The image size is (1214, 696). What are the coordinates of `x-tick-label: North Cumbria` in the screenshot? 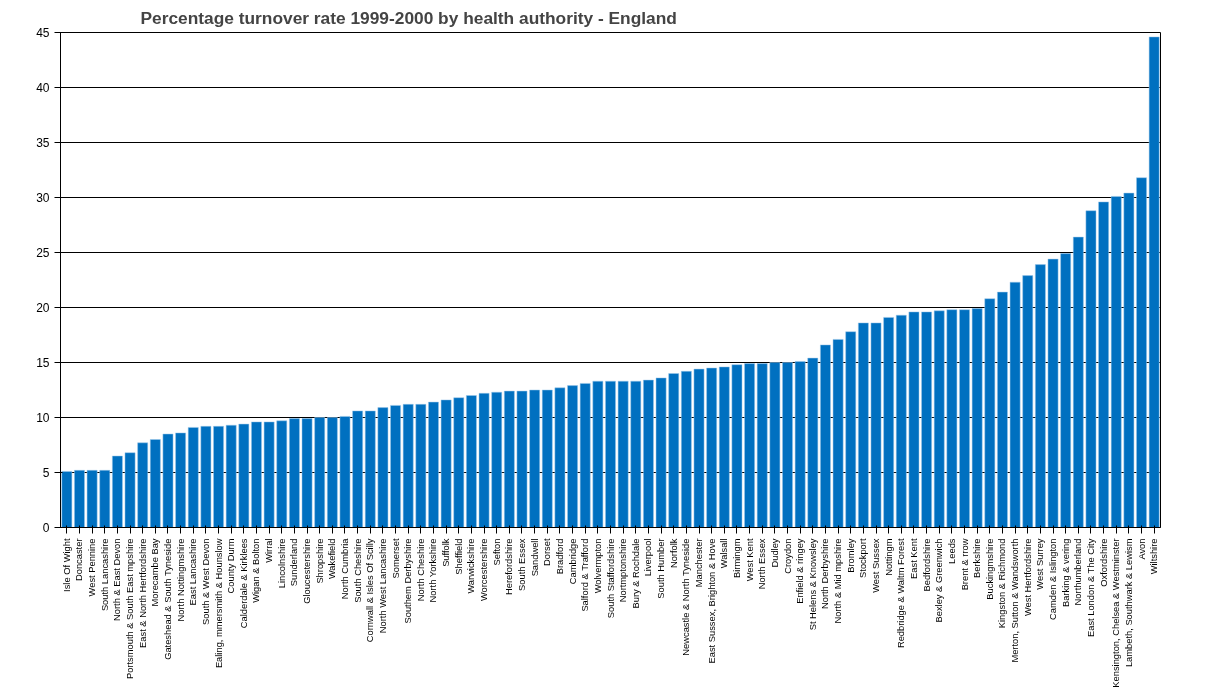 It's located at (344, 568).